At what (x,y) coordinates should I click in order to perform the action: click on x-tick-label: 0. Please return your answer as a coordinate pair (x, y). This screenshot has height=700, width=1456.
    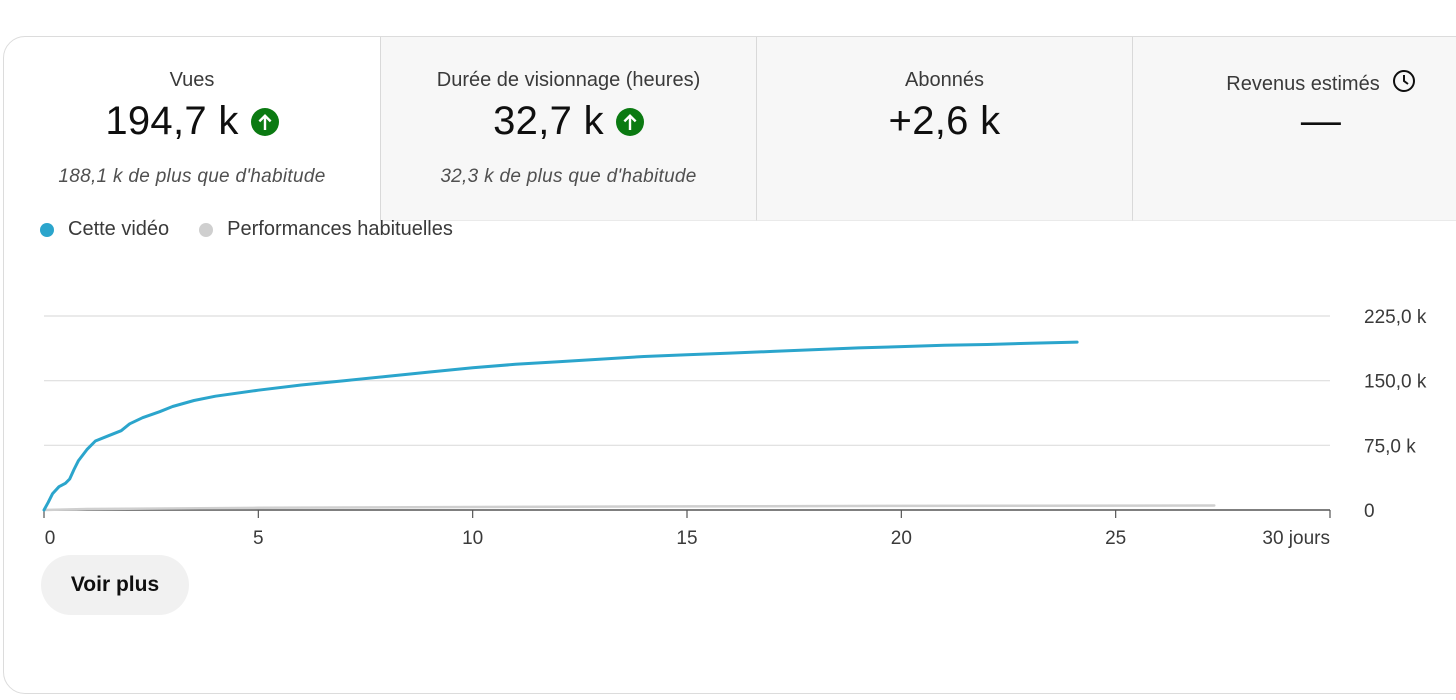
    Looking at the image, I should click on (50, 538).